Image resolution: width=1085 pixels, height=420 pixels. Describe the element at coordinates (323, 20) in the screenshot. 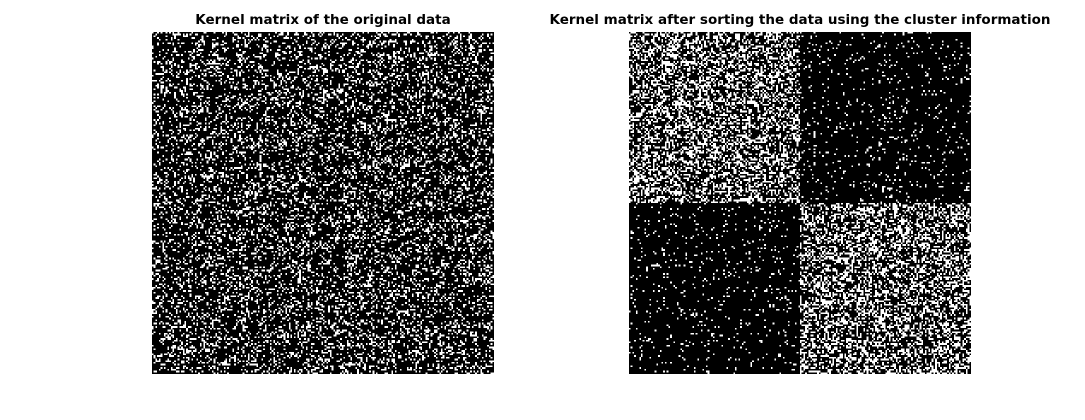

I see `left-panel-title: Kernel matrix of the original data` at that location.